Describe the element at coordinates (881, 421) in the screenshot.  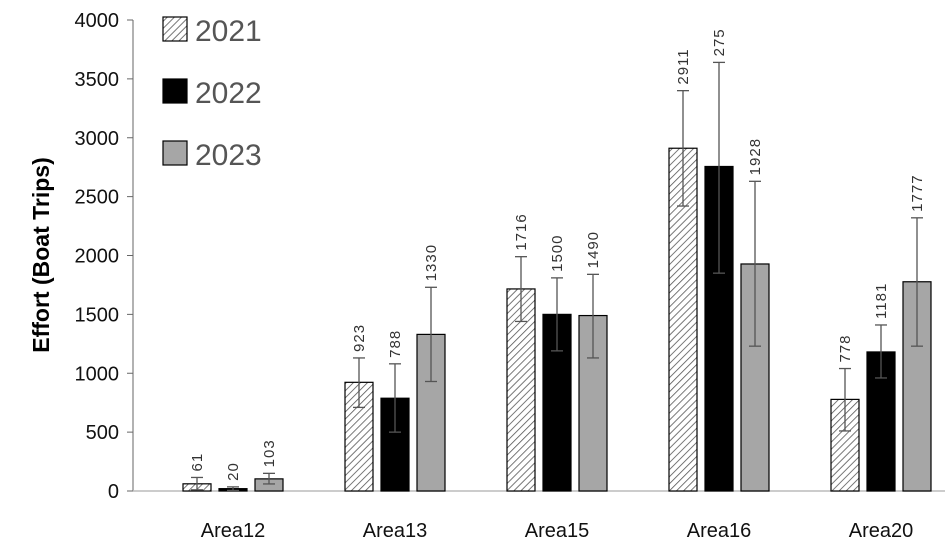
I see `bar-2022-Area20` at that location.